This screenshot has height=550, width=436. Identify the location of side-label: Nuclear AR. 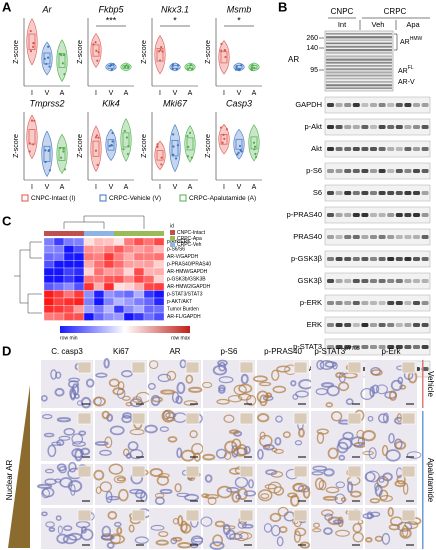
(9, 480).